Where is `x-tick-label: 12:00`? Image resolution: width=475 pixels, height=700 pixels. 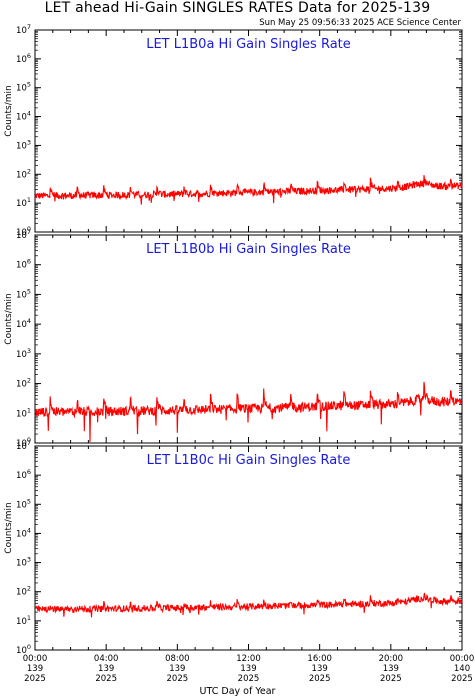
x-tick-label: 12:00 is located at coordinates (248, 659).